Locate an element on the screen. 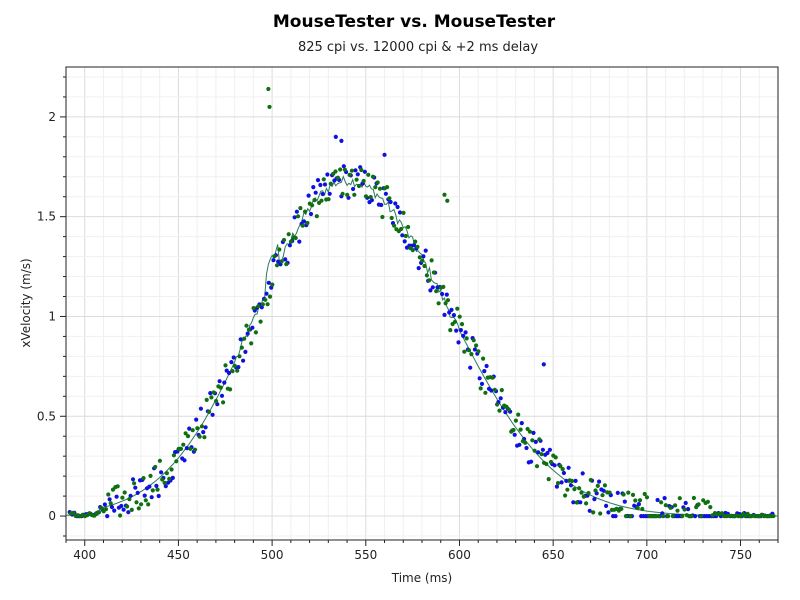  y-tick-label: 0.5 is located at coordinates (46, 416).